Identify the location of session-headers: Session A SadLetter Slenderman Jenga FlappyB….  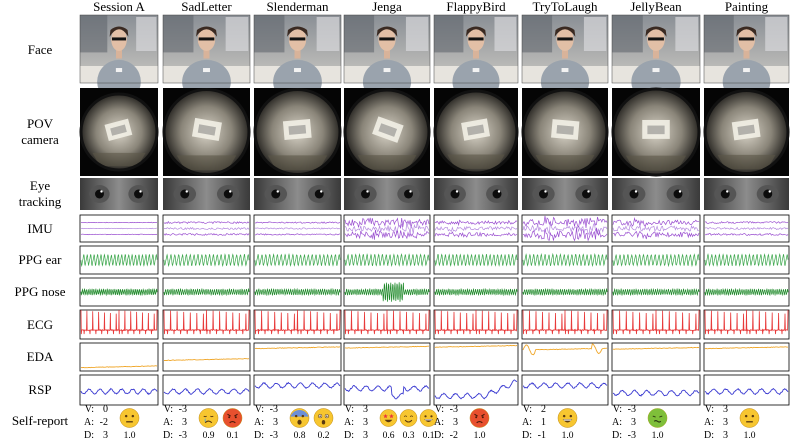
(430, 7).